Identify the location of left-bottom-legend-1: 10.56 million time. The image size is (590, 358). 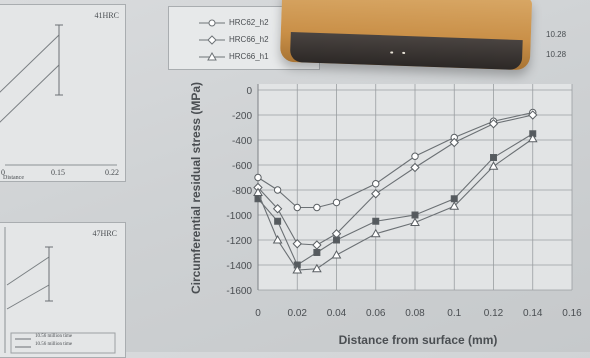
(54, 336).